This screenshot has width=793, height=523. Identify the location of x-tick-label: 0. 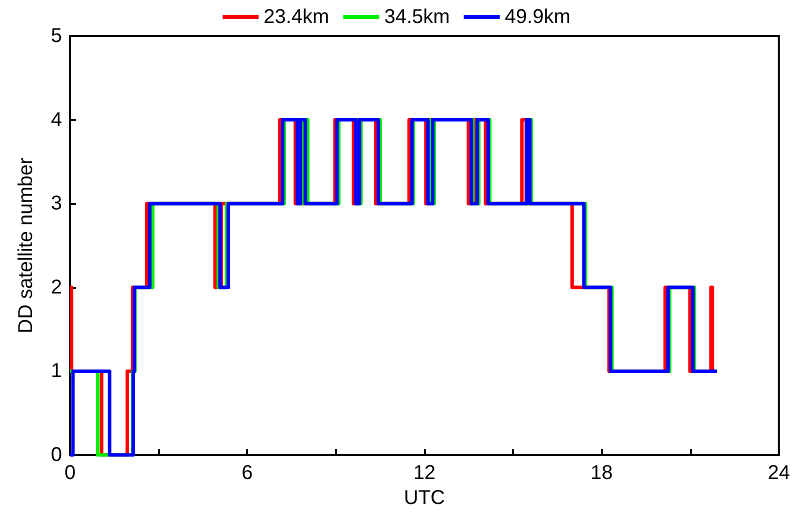
(70, 473).